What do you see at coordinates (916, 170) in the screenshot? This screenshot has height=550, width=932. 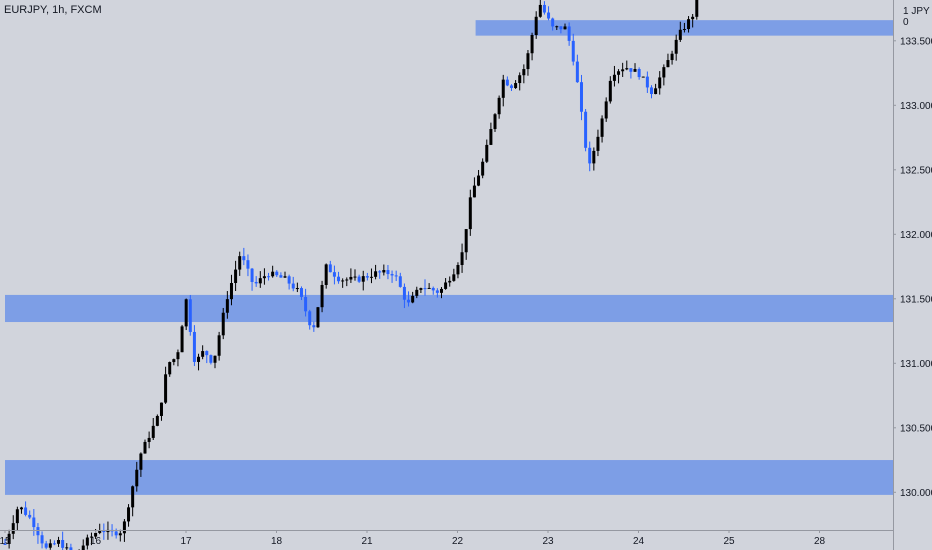 I see `price-tick-label: 132.500` at bounding box center [916, 170].